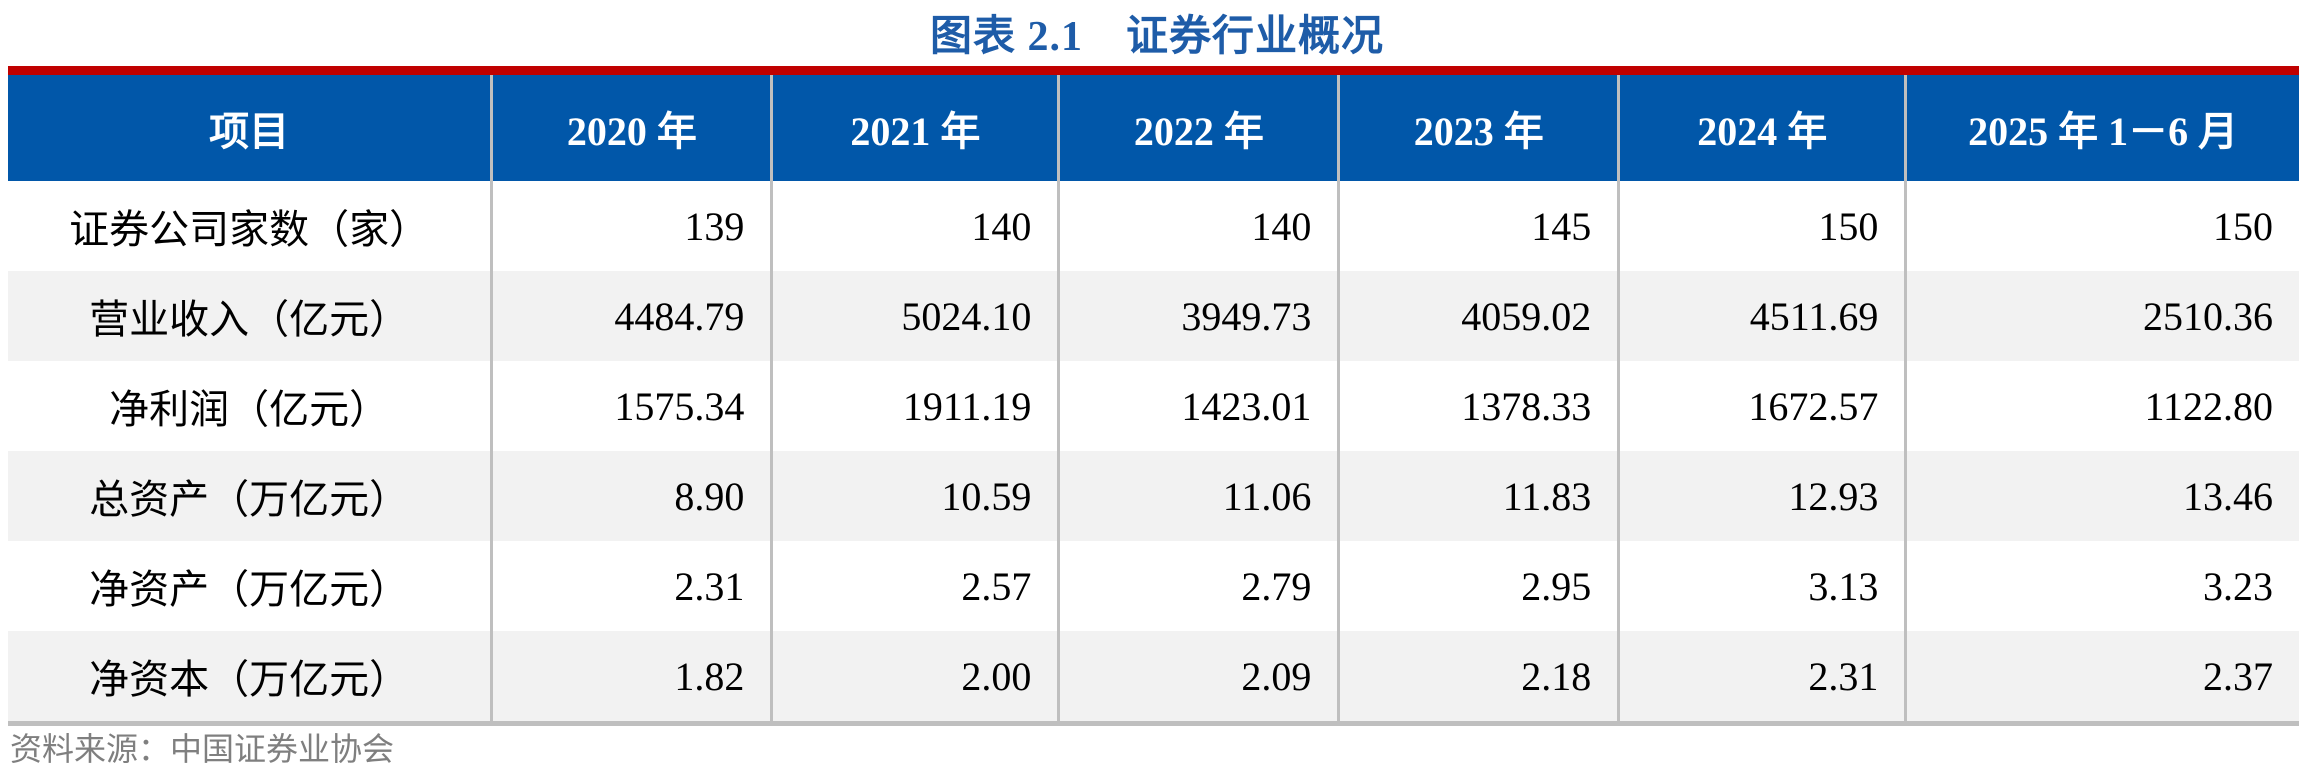 The image size is (2314, 770). Describe the element at coordinates (2101, 406) in the screenshot. I see `data-cell: 1122.80` at that location.